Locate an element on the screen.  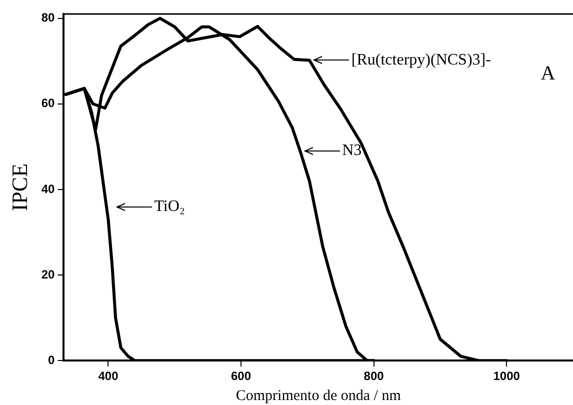
y-tick-label: 0 is located at coordinates (52, 359).